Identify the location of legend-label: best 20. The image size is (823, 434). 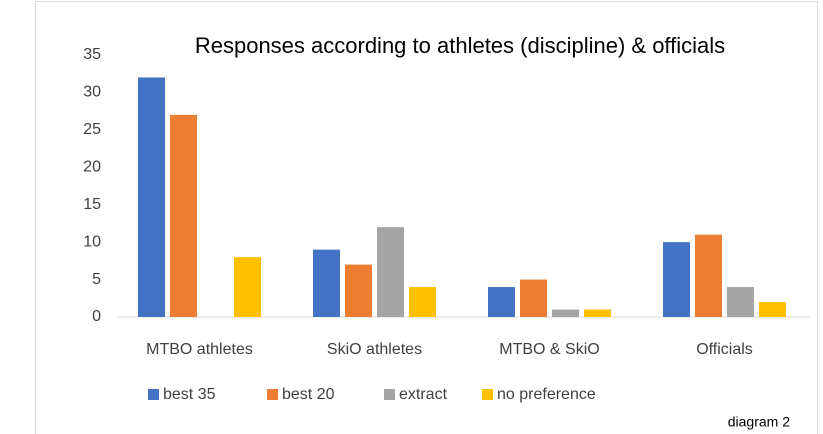
(308, 394).